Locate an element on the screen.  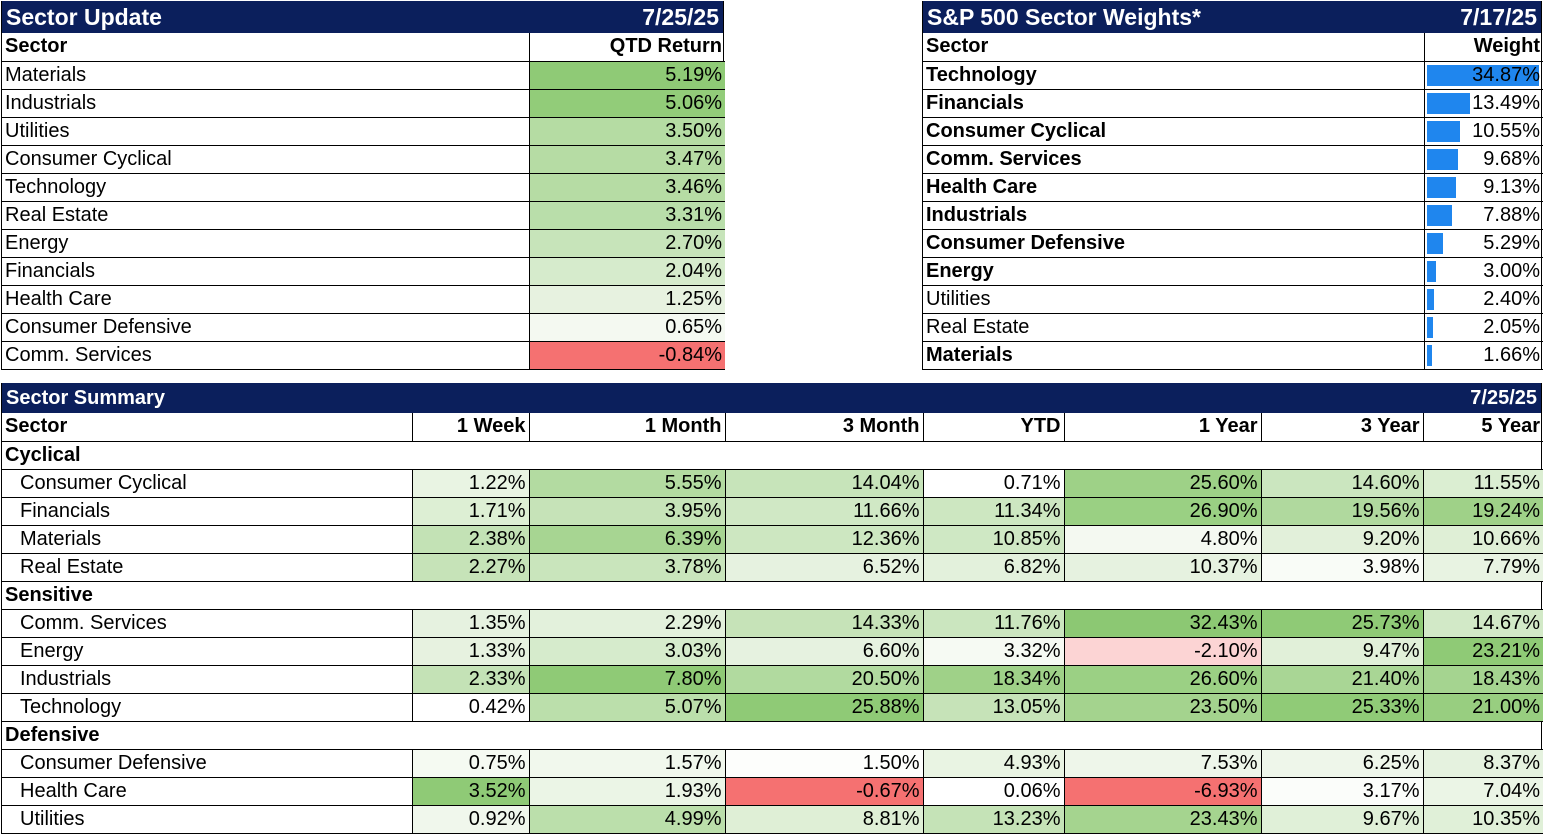
return-value: 26.60% is located at coordinates (1162, 679).